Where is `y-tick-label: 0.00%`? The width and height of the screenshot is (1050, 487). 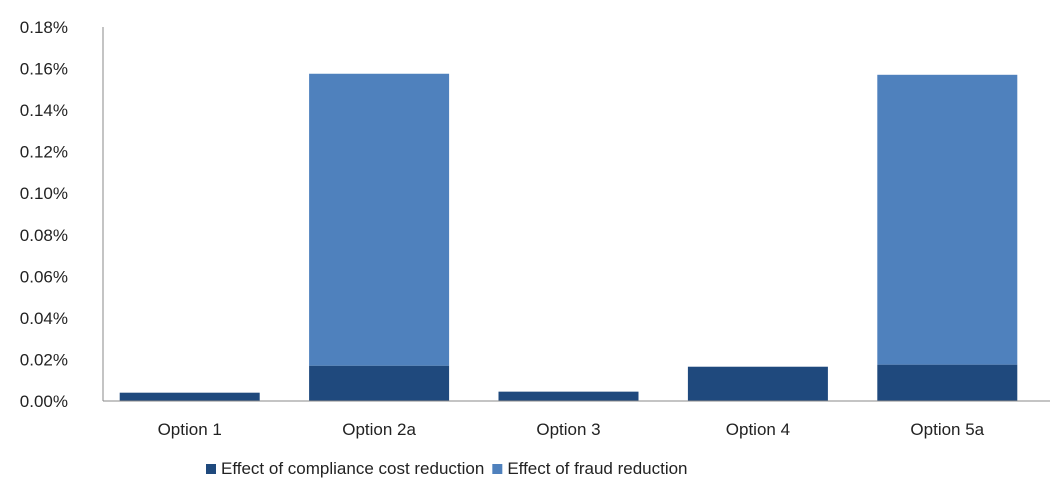 y-tick-label: 0.00% is located at coordinates (44, 401).